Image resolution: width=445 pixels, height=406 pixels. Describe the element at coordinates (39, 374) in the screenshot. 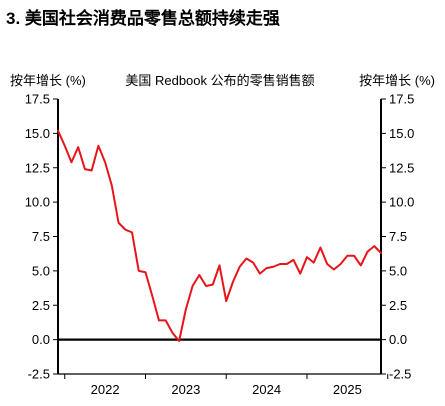

I see `left-tick-label: -2.5` at that location.